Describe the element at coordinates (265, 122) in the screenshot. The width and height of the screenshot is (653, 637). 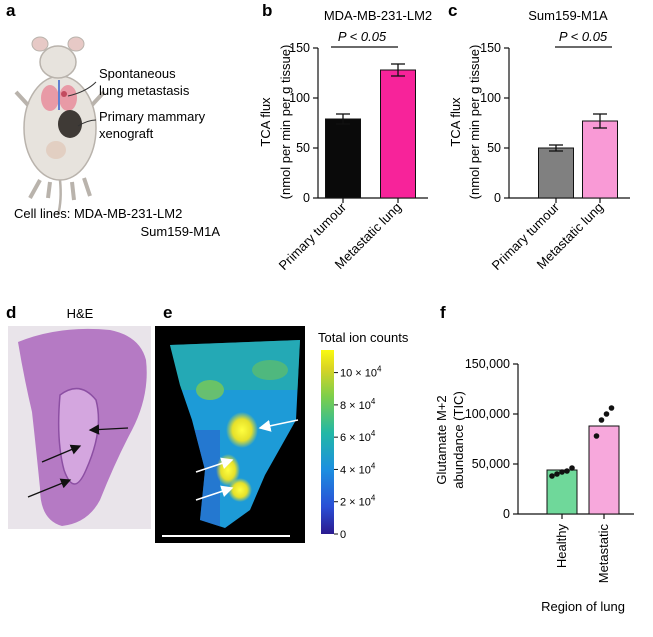
I see `chart-b-ylabel-line1: TCA flux` at that location.